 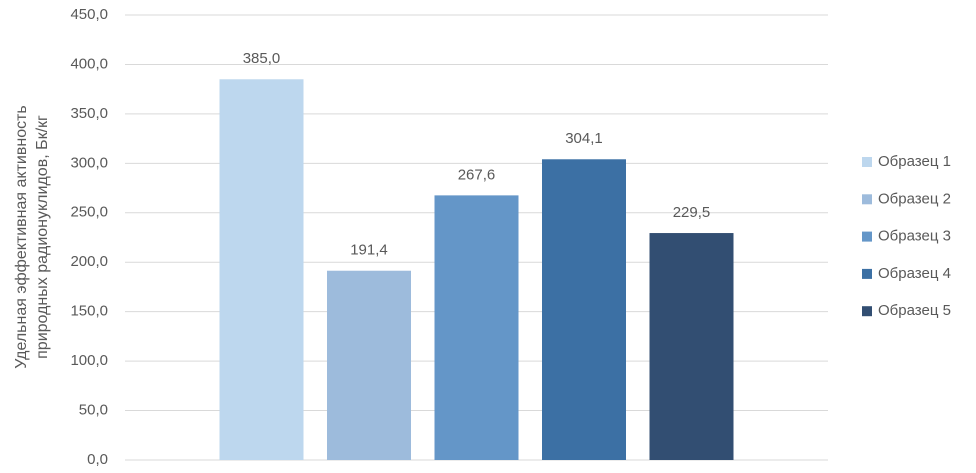 What do you see at coordinates (89, 261) in the screenshot?
I see `y-tick-label: 200,0` at bounding box center [89, 261].